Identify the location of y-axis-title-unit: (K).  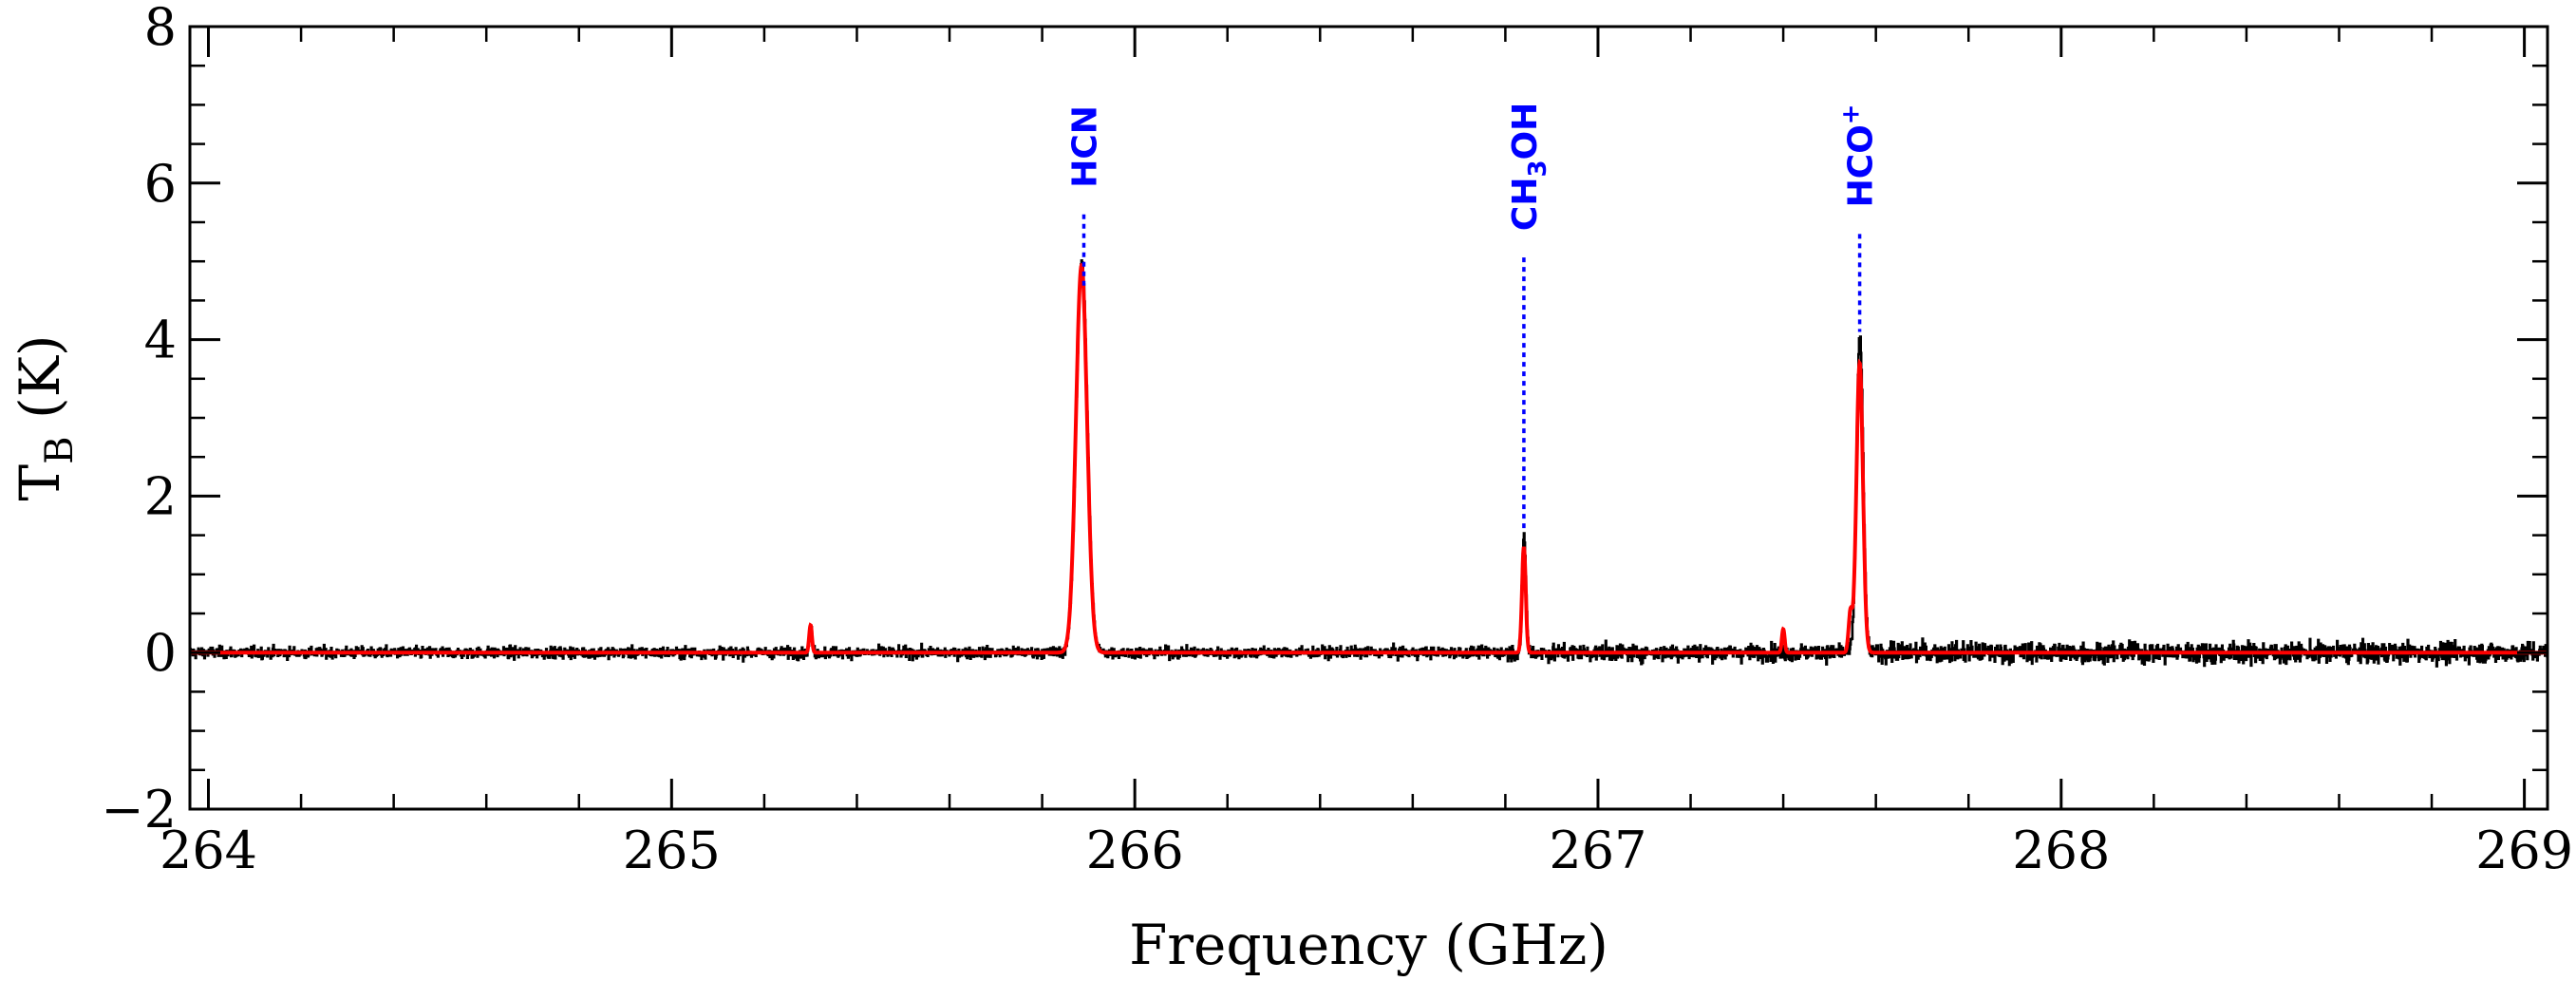
(40, 385).